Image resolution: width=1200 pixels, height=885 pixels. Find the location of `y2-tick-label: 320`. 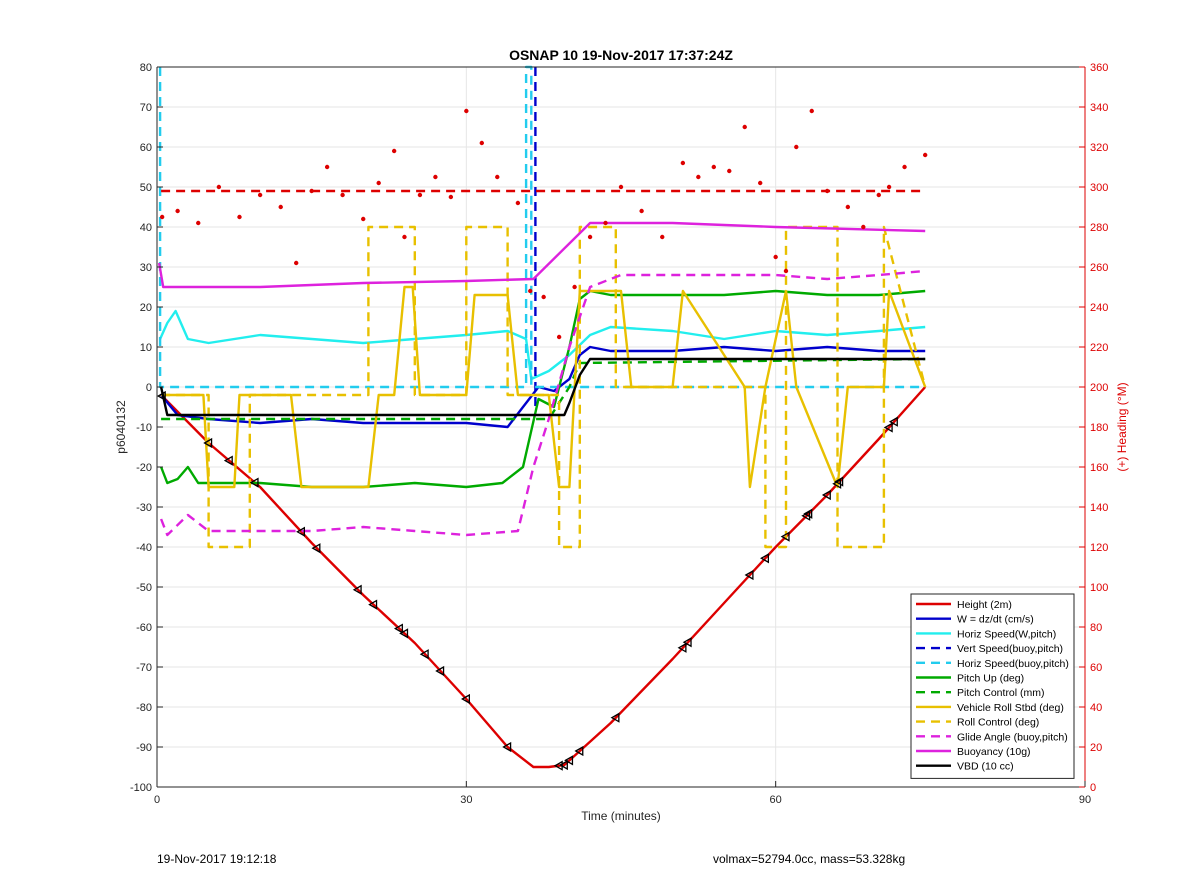

y2-tick-label: 320 is located at coordinates (1099, 148).